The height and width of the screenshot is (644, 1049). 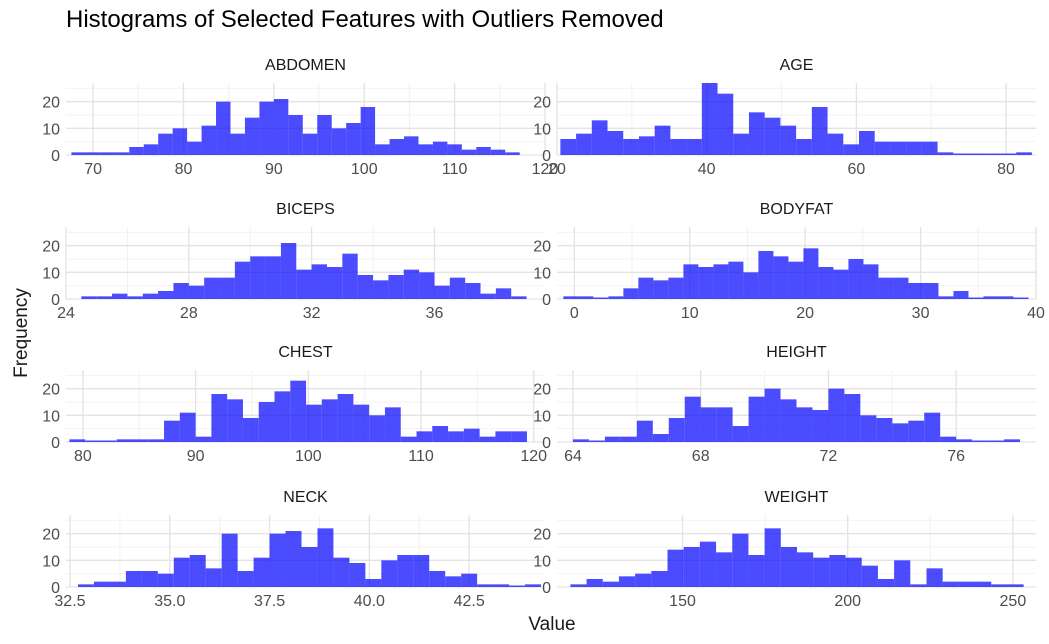 I want to click on x-tick-label: 40.0, so click(x=369, y=601).